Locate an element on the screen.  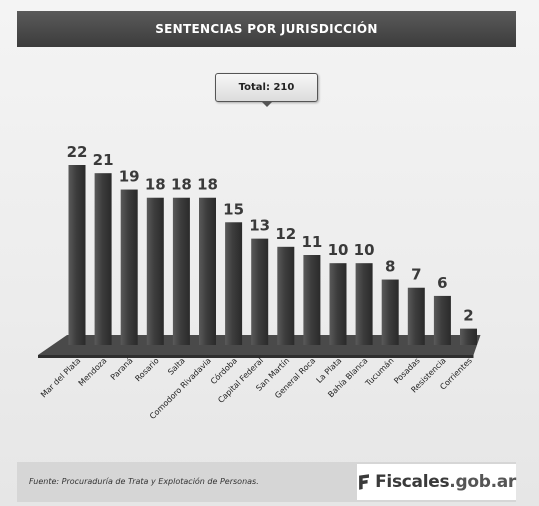
category-label-3: Rosario is located at coordinates (146, 369).